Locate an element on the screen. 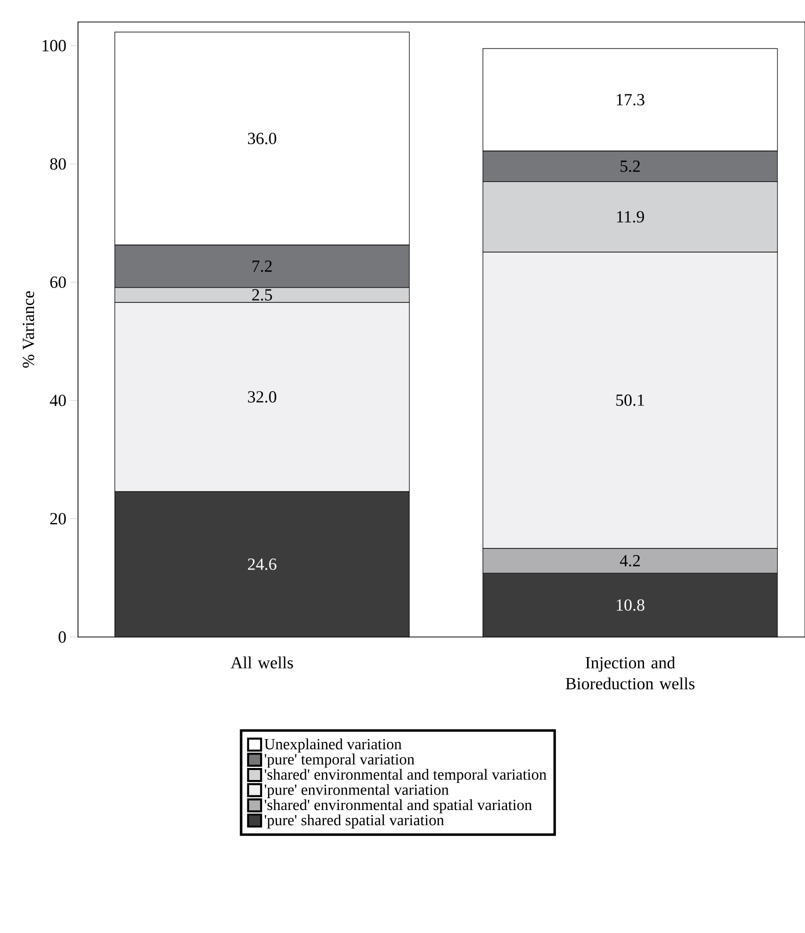 Image resolution: width=805 pixels, height=933 pixels. x-tick-label: All wells is located at coordinates (261, 662).